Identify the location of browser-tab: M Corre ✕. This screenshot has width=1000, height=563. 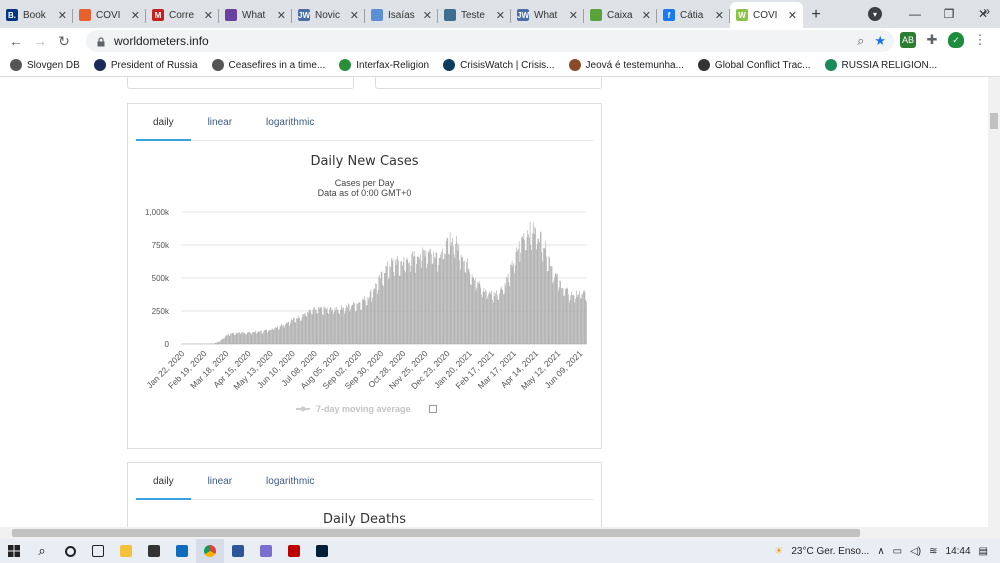
(182, 15).